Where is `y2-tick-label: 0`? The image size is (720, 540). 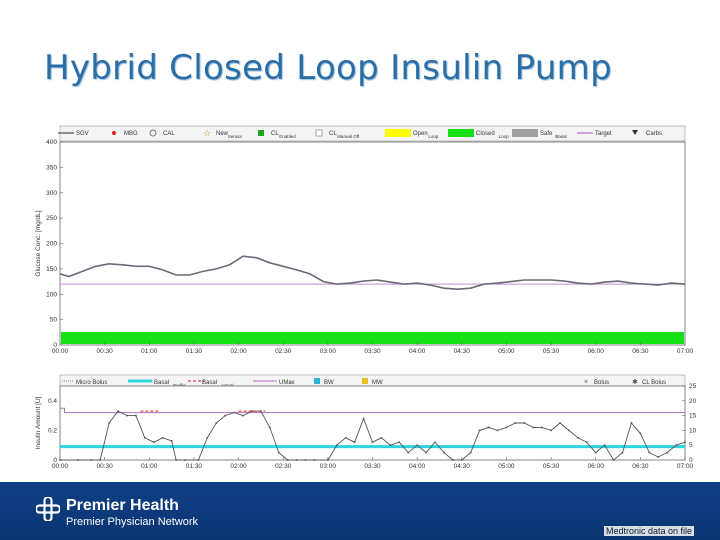
y2-tick-label: 0 is located at coordinates (691, 460).